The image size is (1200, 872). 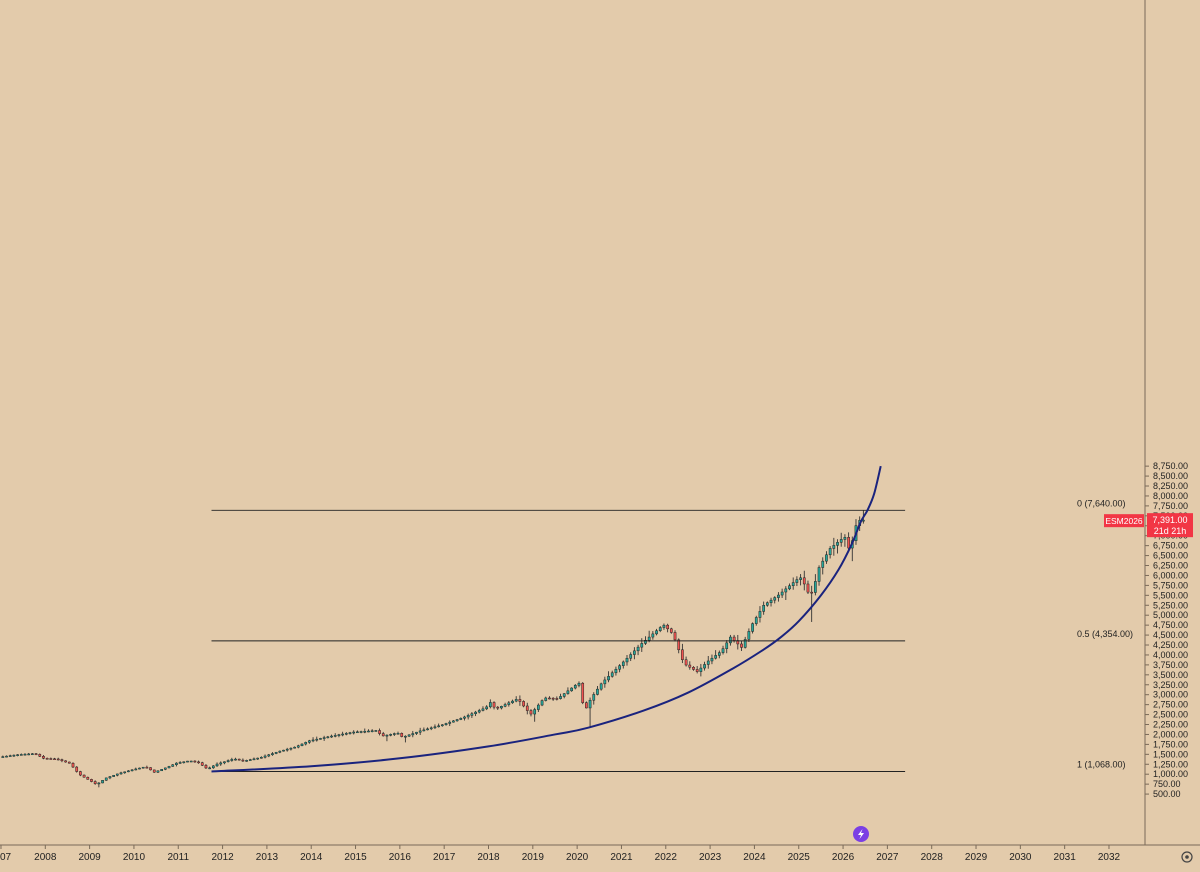 I want to click on time-tick-label: 2026, so click(x=843, y=857).